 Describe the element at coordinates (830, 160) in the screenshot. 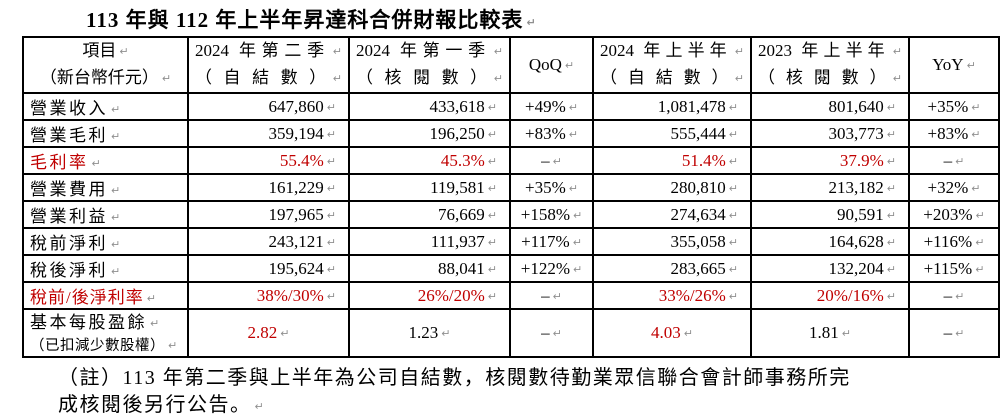

I see `table-cell-h1-2023: 37.9% ↵` at that location.